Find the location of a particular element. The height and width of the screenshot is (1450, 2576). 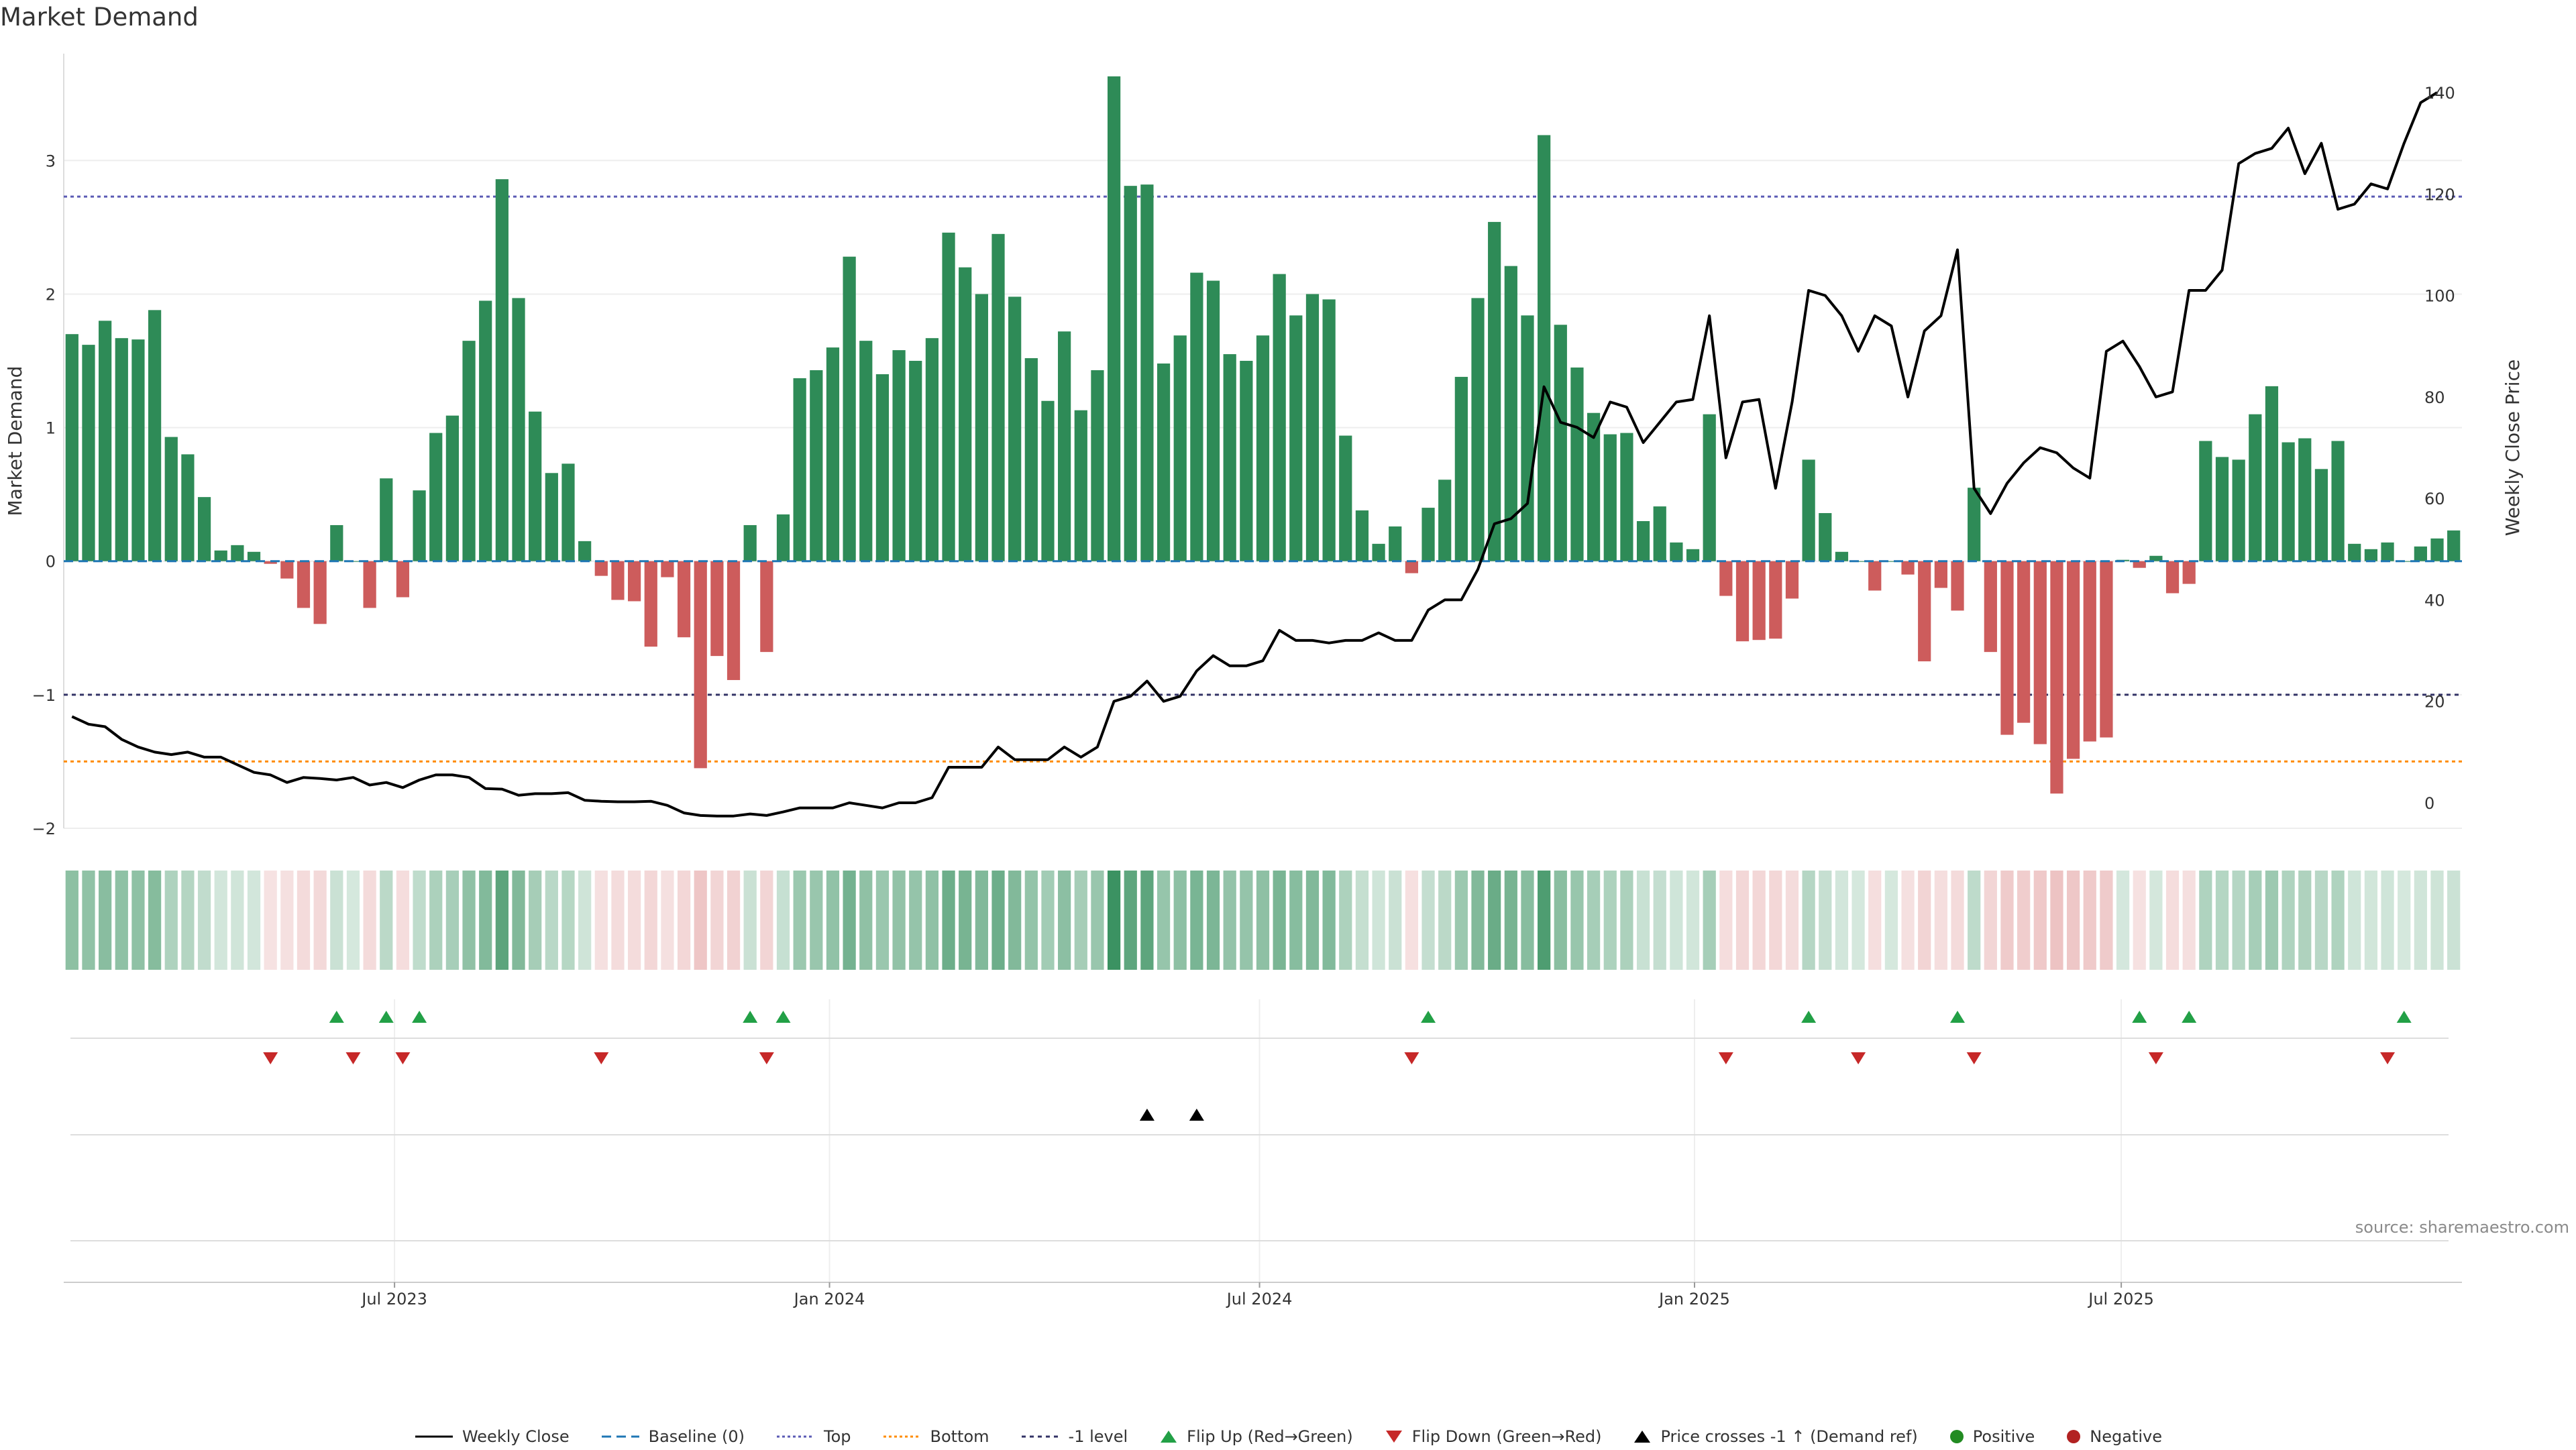

y2-tick-label: 140 is located at coordinates (2439, 93).